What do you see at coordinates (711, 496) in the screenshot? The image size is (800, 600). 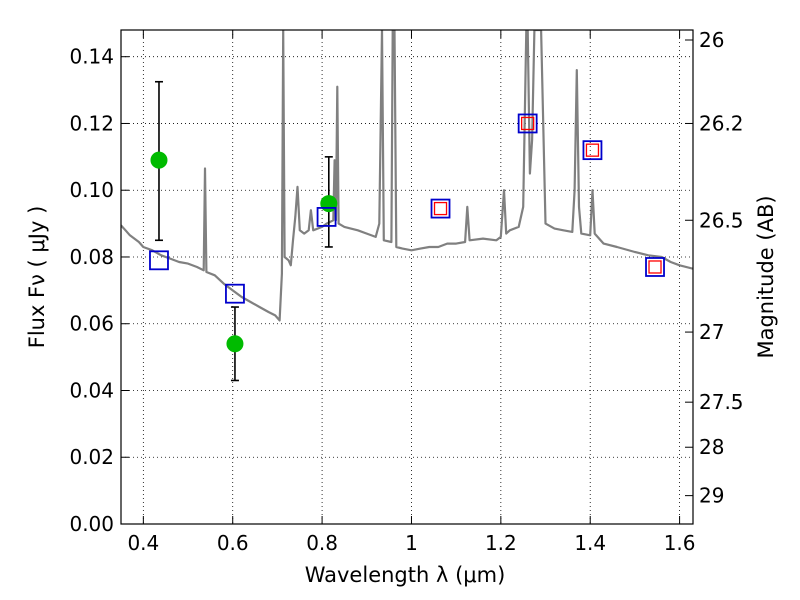 I see `y2-tick-label: 29` at bounding box center [711, 496].